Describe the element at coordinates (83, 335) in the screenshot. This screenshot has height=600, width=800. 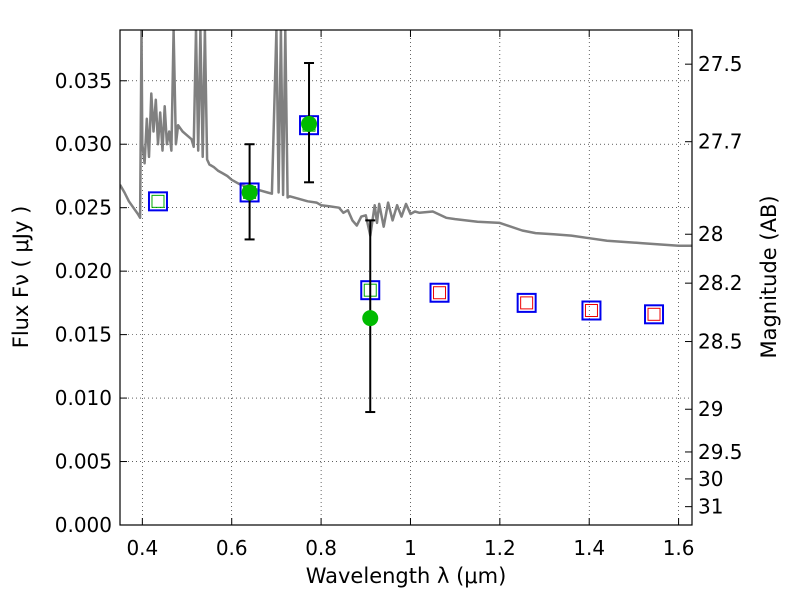
I see `y-tick-label: 0.015` at that location.